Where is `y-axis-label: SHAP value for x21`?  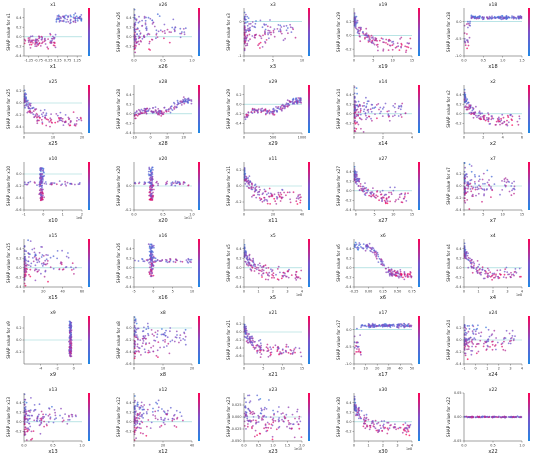
y-axis-label: SHAP value for x21 is located at coordinates (228, 340).